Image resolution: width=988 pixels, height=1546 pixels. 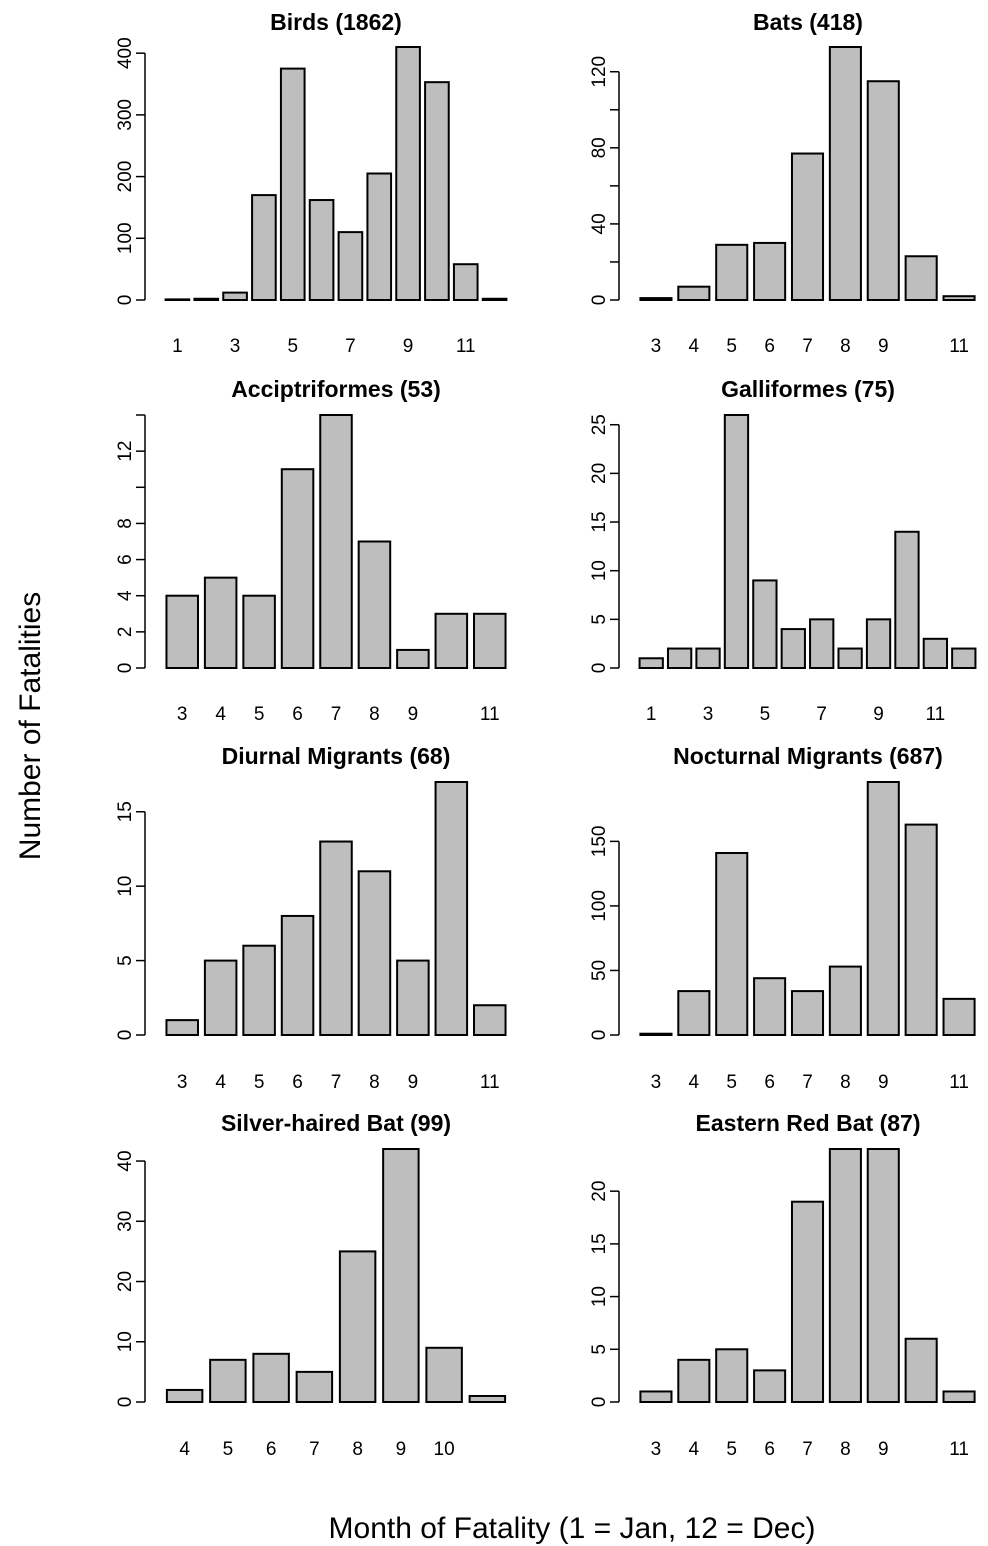 What do you see at coordinates (808, 389) in the screenshot?
I see `chart-title: Galliformes (75)` at bounding box center [808, 389].